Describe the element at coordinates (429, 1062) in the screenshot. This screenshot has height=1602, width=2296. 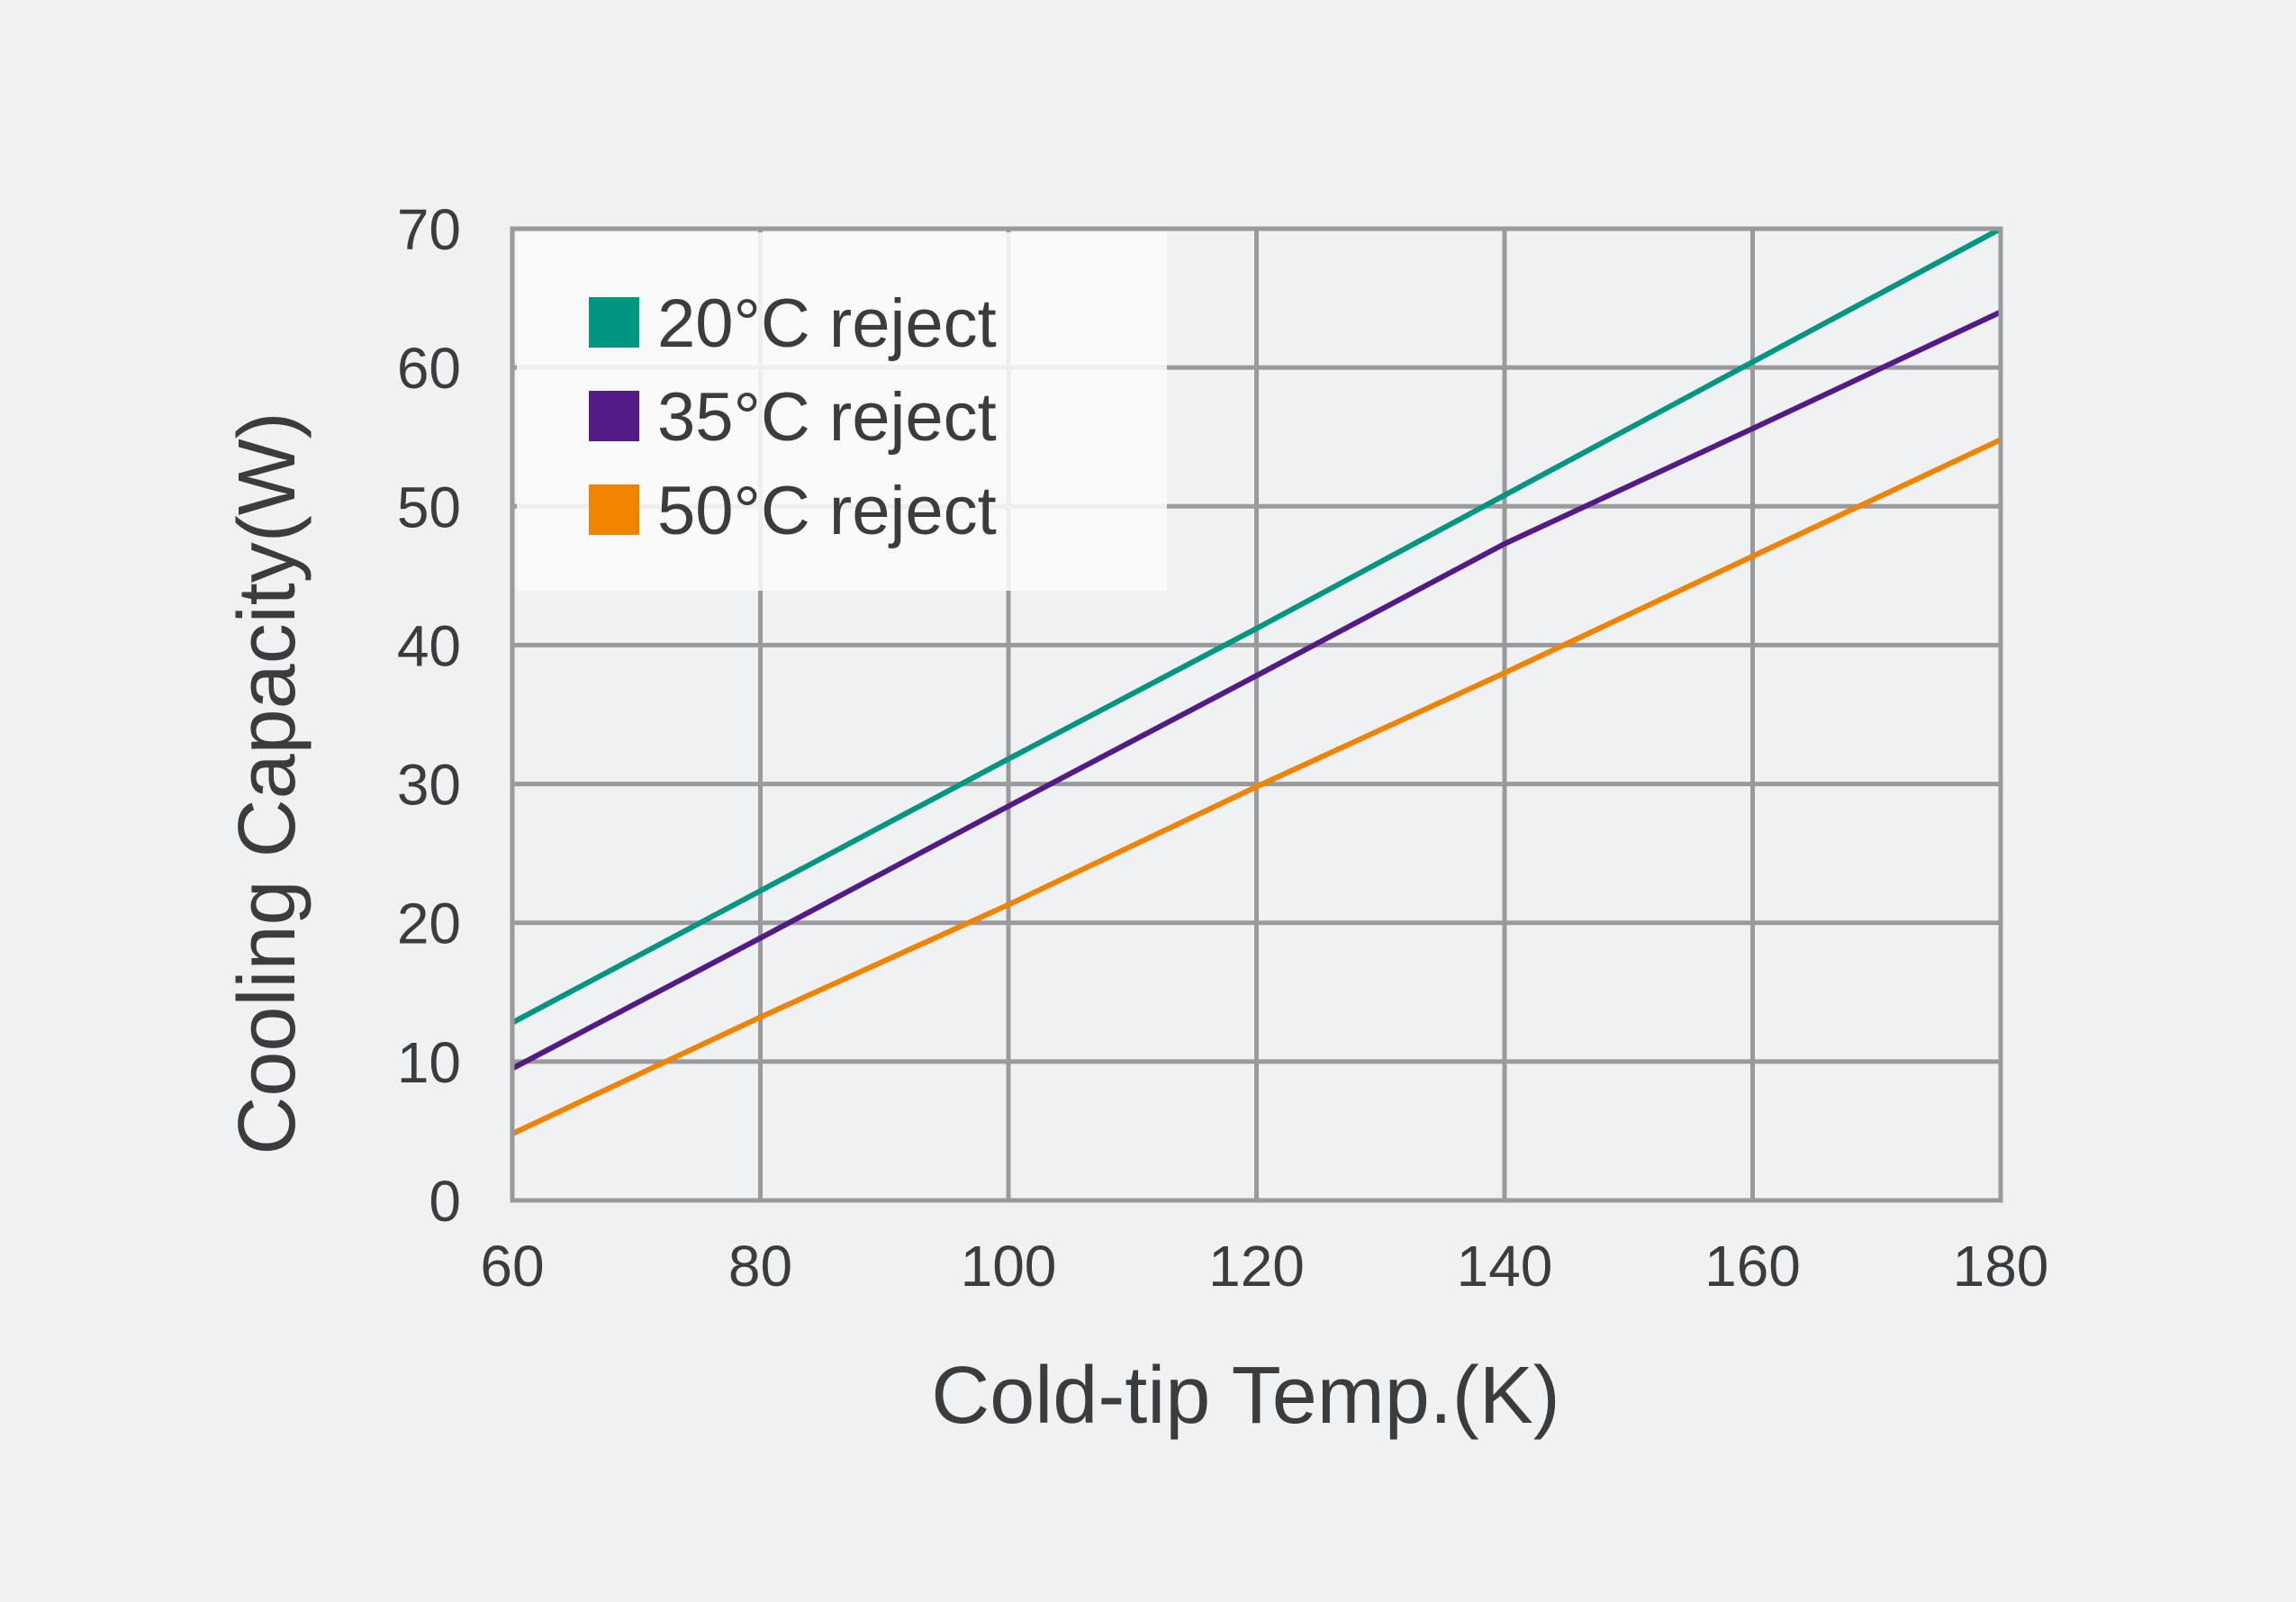
I see `y-tick-label: 10` at that location.